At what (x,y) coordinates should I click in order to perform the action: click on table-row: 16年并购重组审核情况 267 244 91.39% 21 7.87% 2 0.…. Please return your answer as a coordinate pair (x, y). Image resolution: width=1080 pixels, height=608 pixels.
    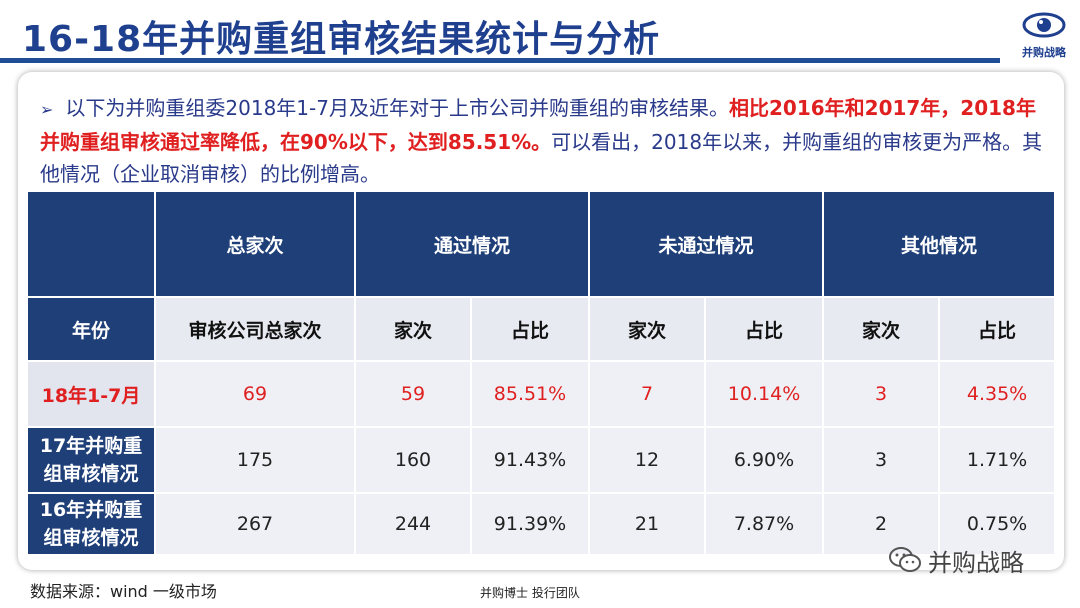
    Looking at the image, I should click on (541, 524).